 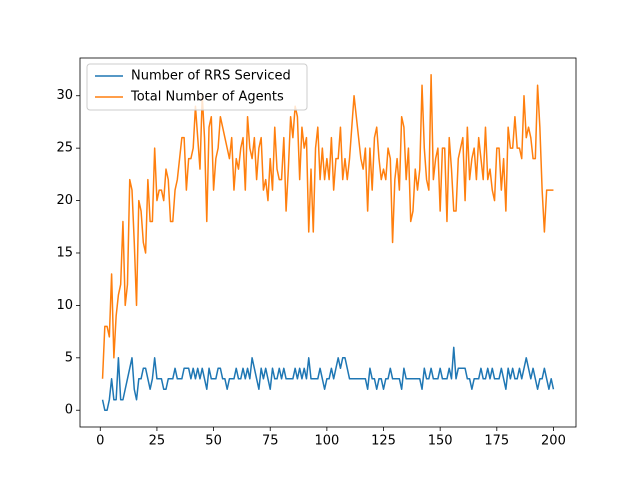 What do you see at coordinates (69, 410) in the screenshot?
I see `y-tick-label: 0` at bounding box center [69, 410].